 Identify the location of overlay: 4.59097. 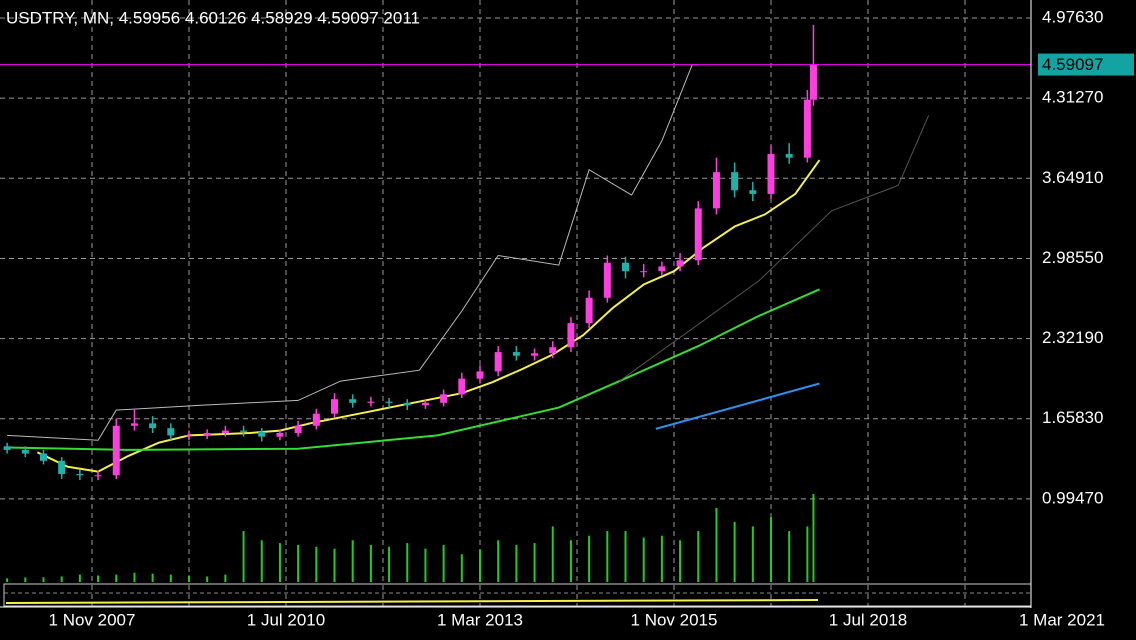
(567, 64).